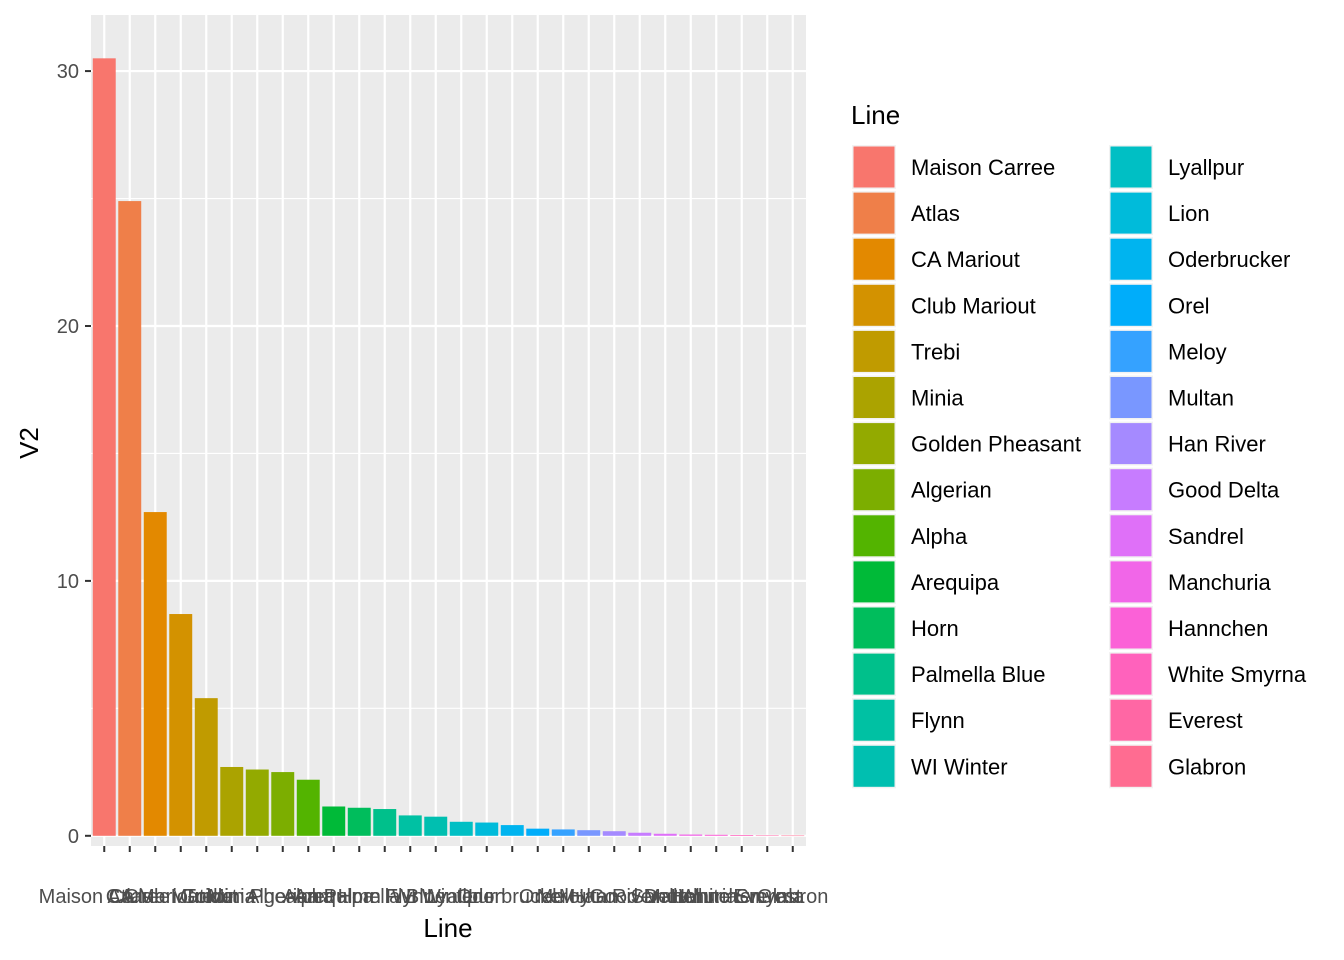  Describe the element at coordinates (29, 443) in the screenshot. I see `y-axis-title: V2` at that location.